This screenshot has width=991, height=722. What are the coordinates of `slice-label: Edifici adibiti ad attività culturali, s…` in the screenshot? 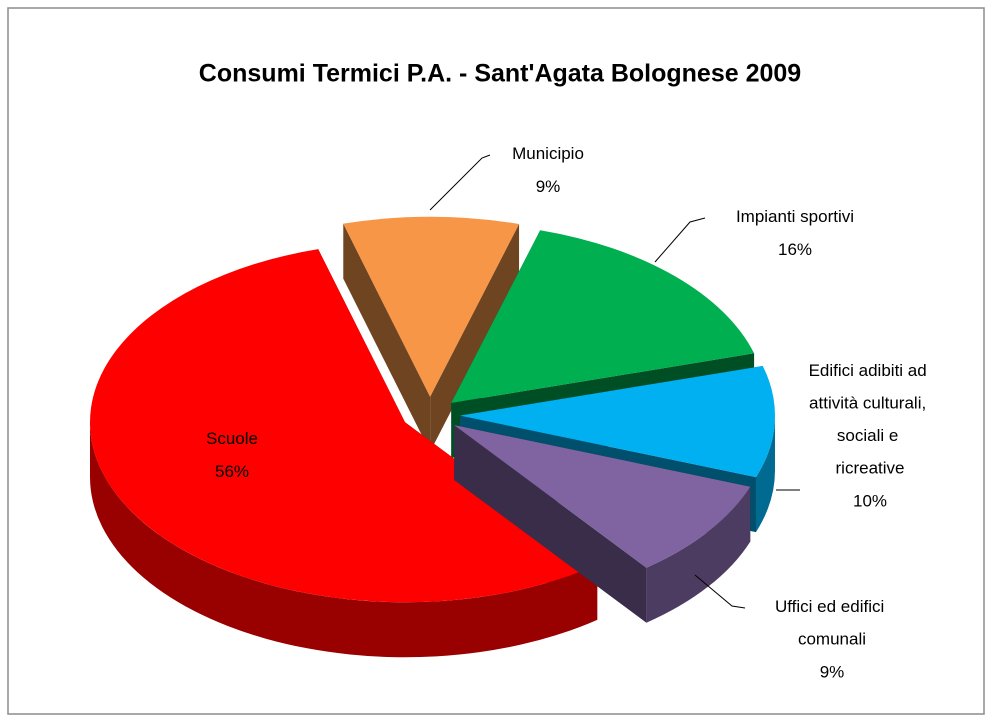 It's located at (870, 419).